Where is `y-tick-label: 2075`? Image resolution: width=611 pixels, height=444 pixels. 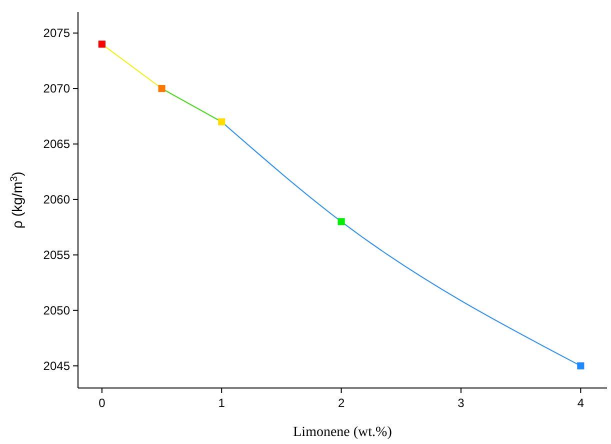
y-tick-label: 2075 is located at coordinates (56, 33).